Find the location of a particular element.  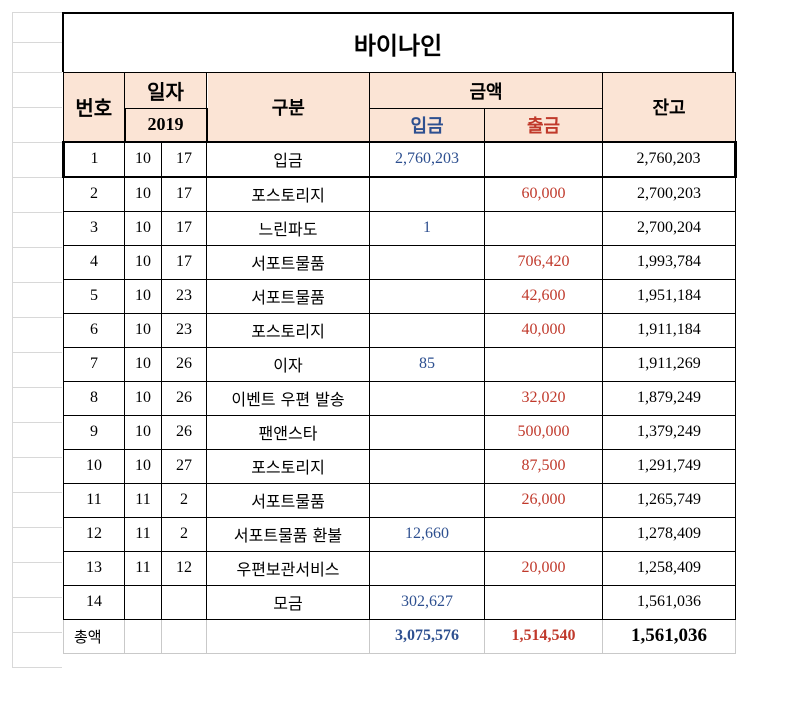

row-category: 입금 is located at coordinates (288, 159).